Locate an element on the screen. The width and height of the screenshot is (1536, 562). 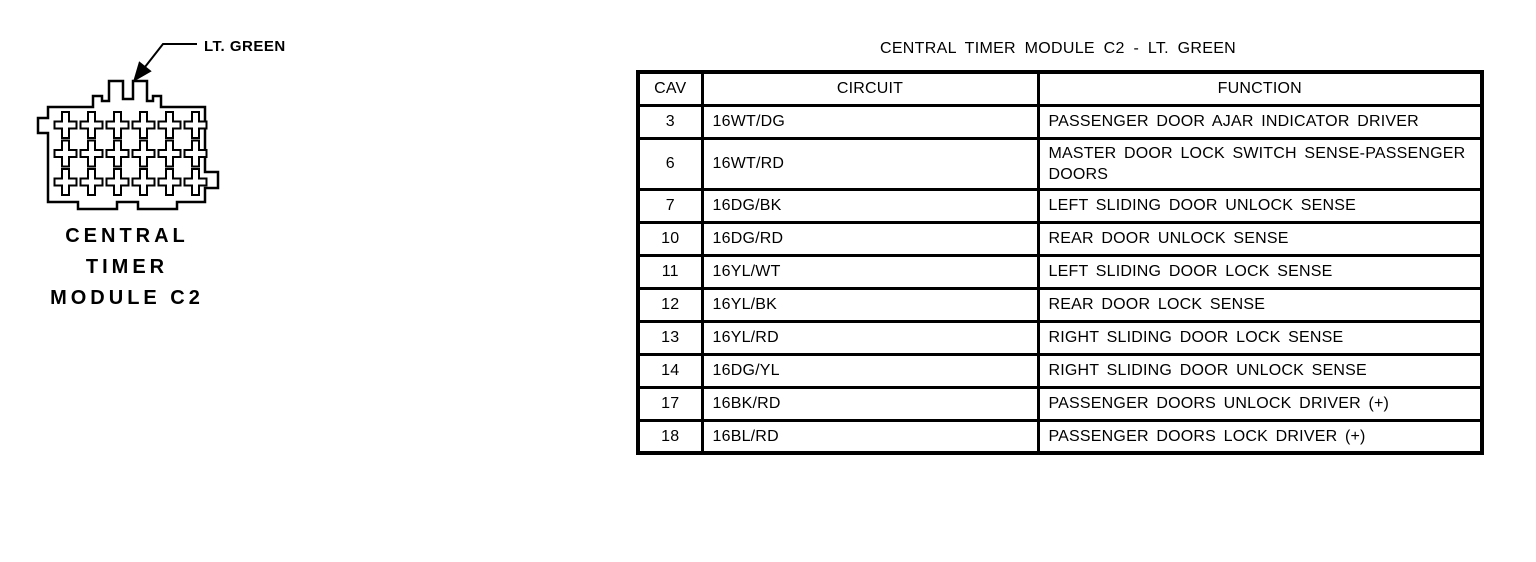
circuit-cell: 16DG/BK is located at coordinates (870, 205).